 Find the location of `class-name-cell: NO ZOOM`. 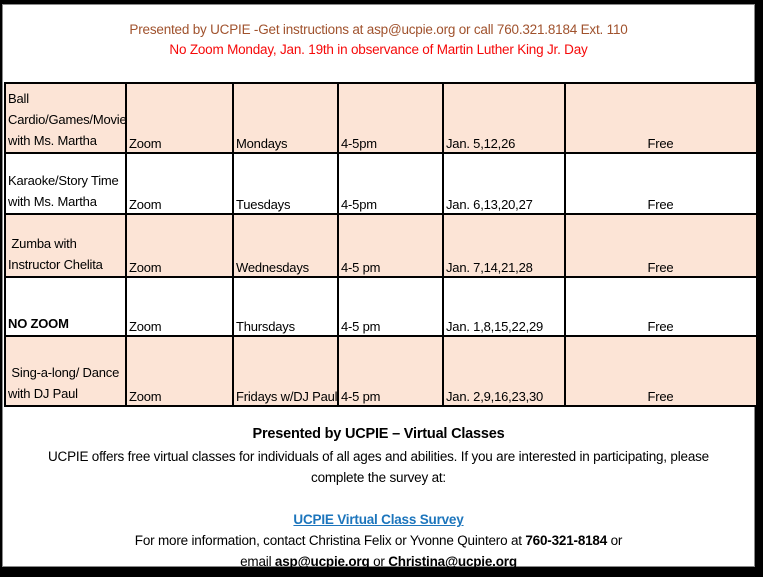

class-name-cell: NO ZOOM is located at coordinates (65, 306).